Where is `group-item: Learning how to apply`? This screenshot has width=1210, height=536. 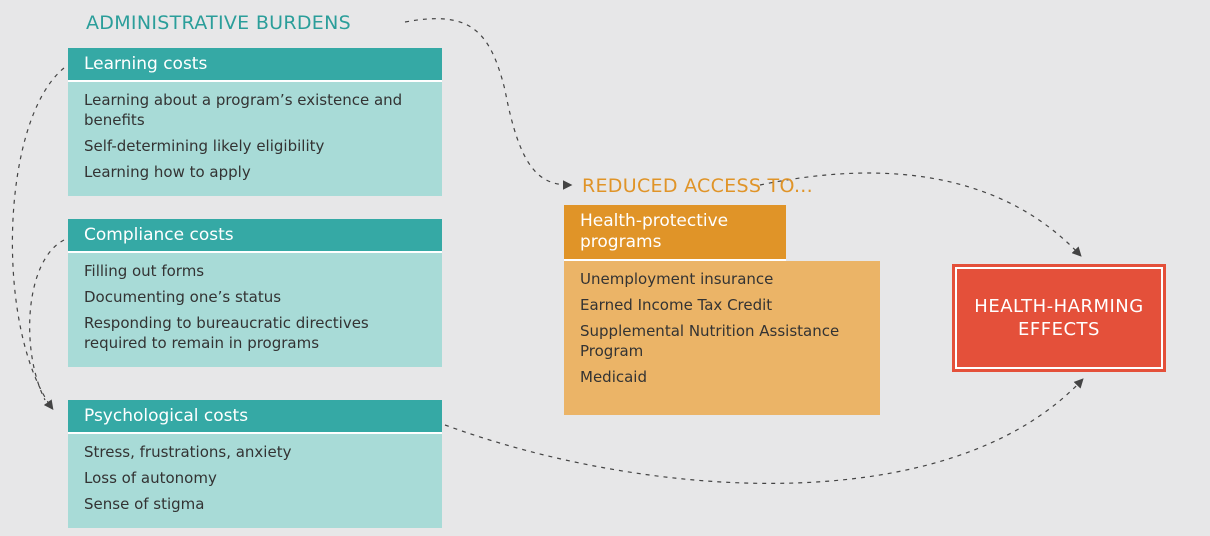
group-item: Learning how to apply is located at coordinates (167, 172).